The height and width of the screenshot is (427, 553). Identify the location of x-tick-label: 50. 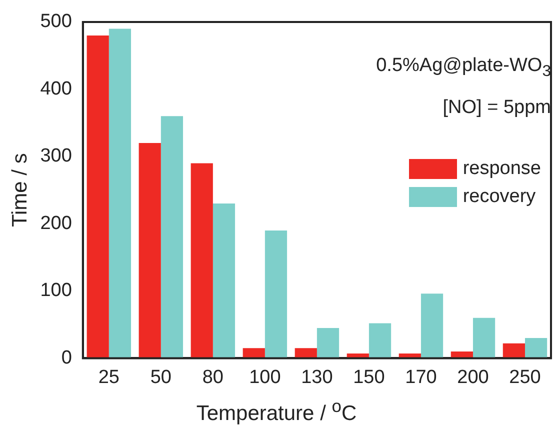
(161, 377).